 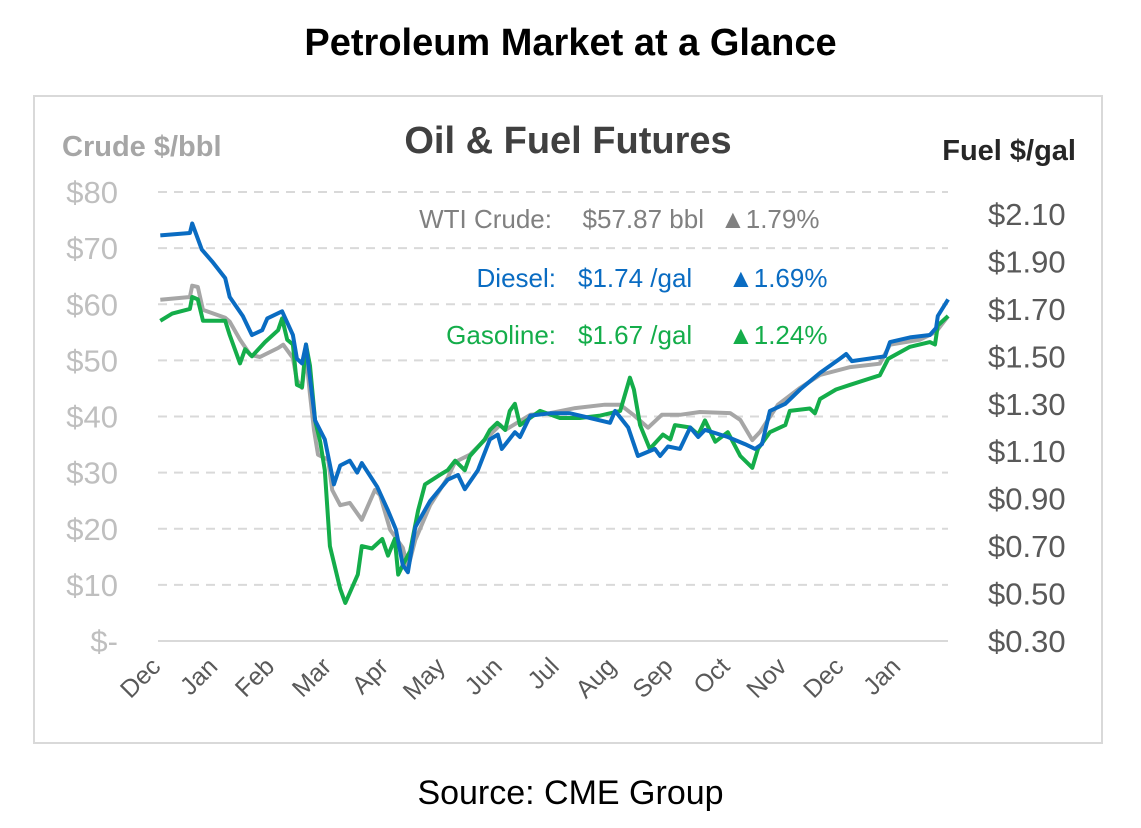 What do you see at coordinates (777, 335) in the screenshot?
I see `gasoline-annotation-change: ▲1.24%` at bounding box center [777, 335].